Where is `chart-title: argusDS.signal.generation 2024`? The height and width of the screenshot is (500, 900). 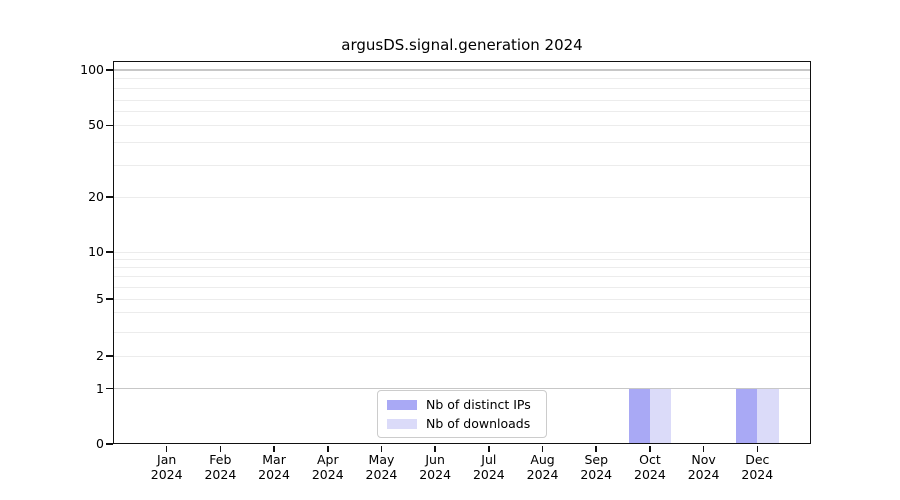 chart-title: argusDS.signal.generation 2024 is located at coordinates (462, 45).